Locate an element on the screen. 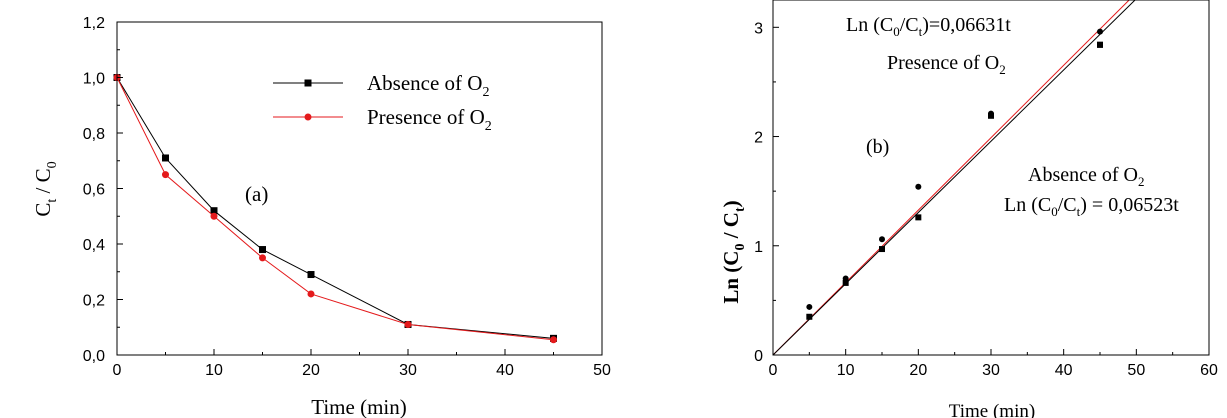 This screenshot has height=418, width=1227. panel-b-x-tick-label: 20 is located at coordinates (918, 370).